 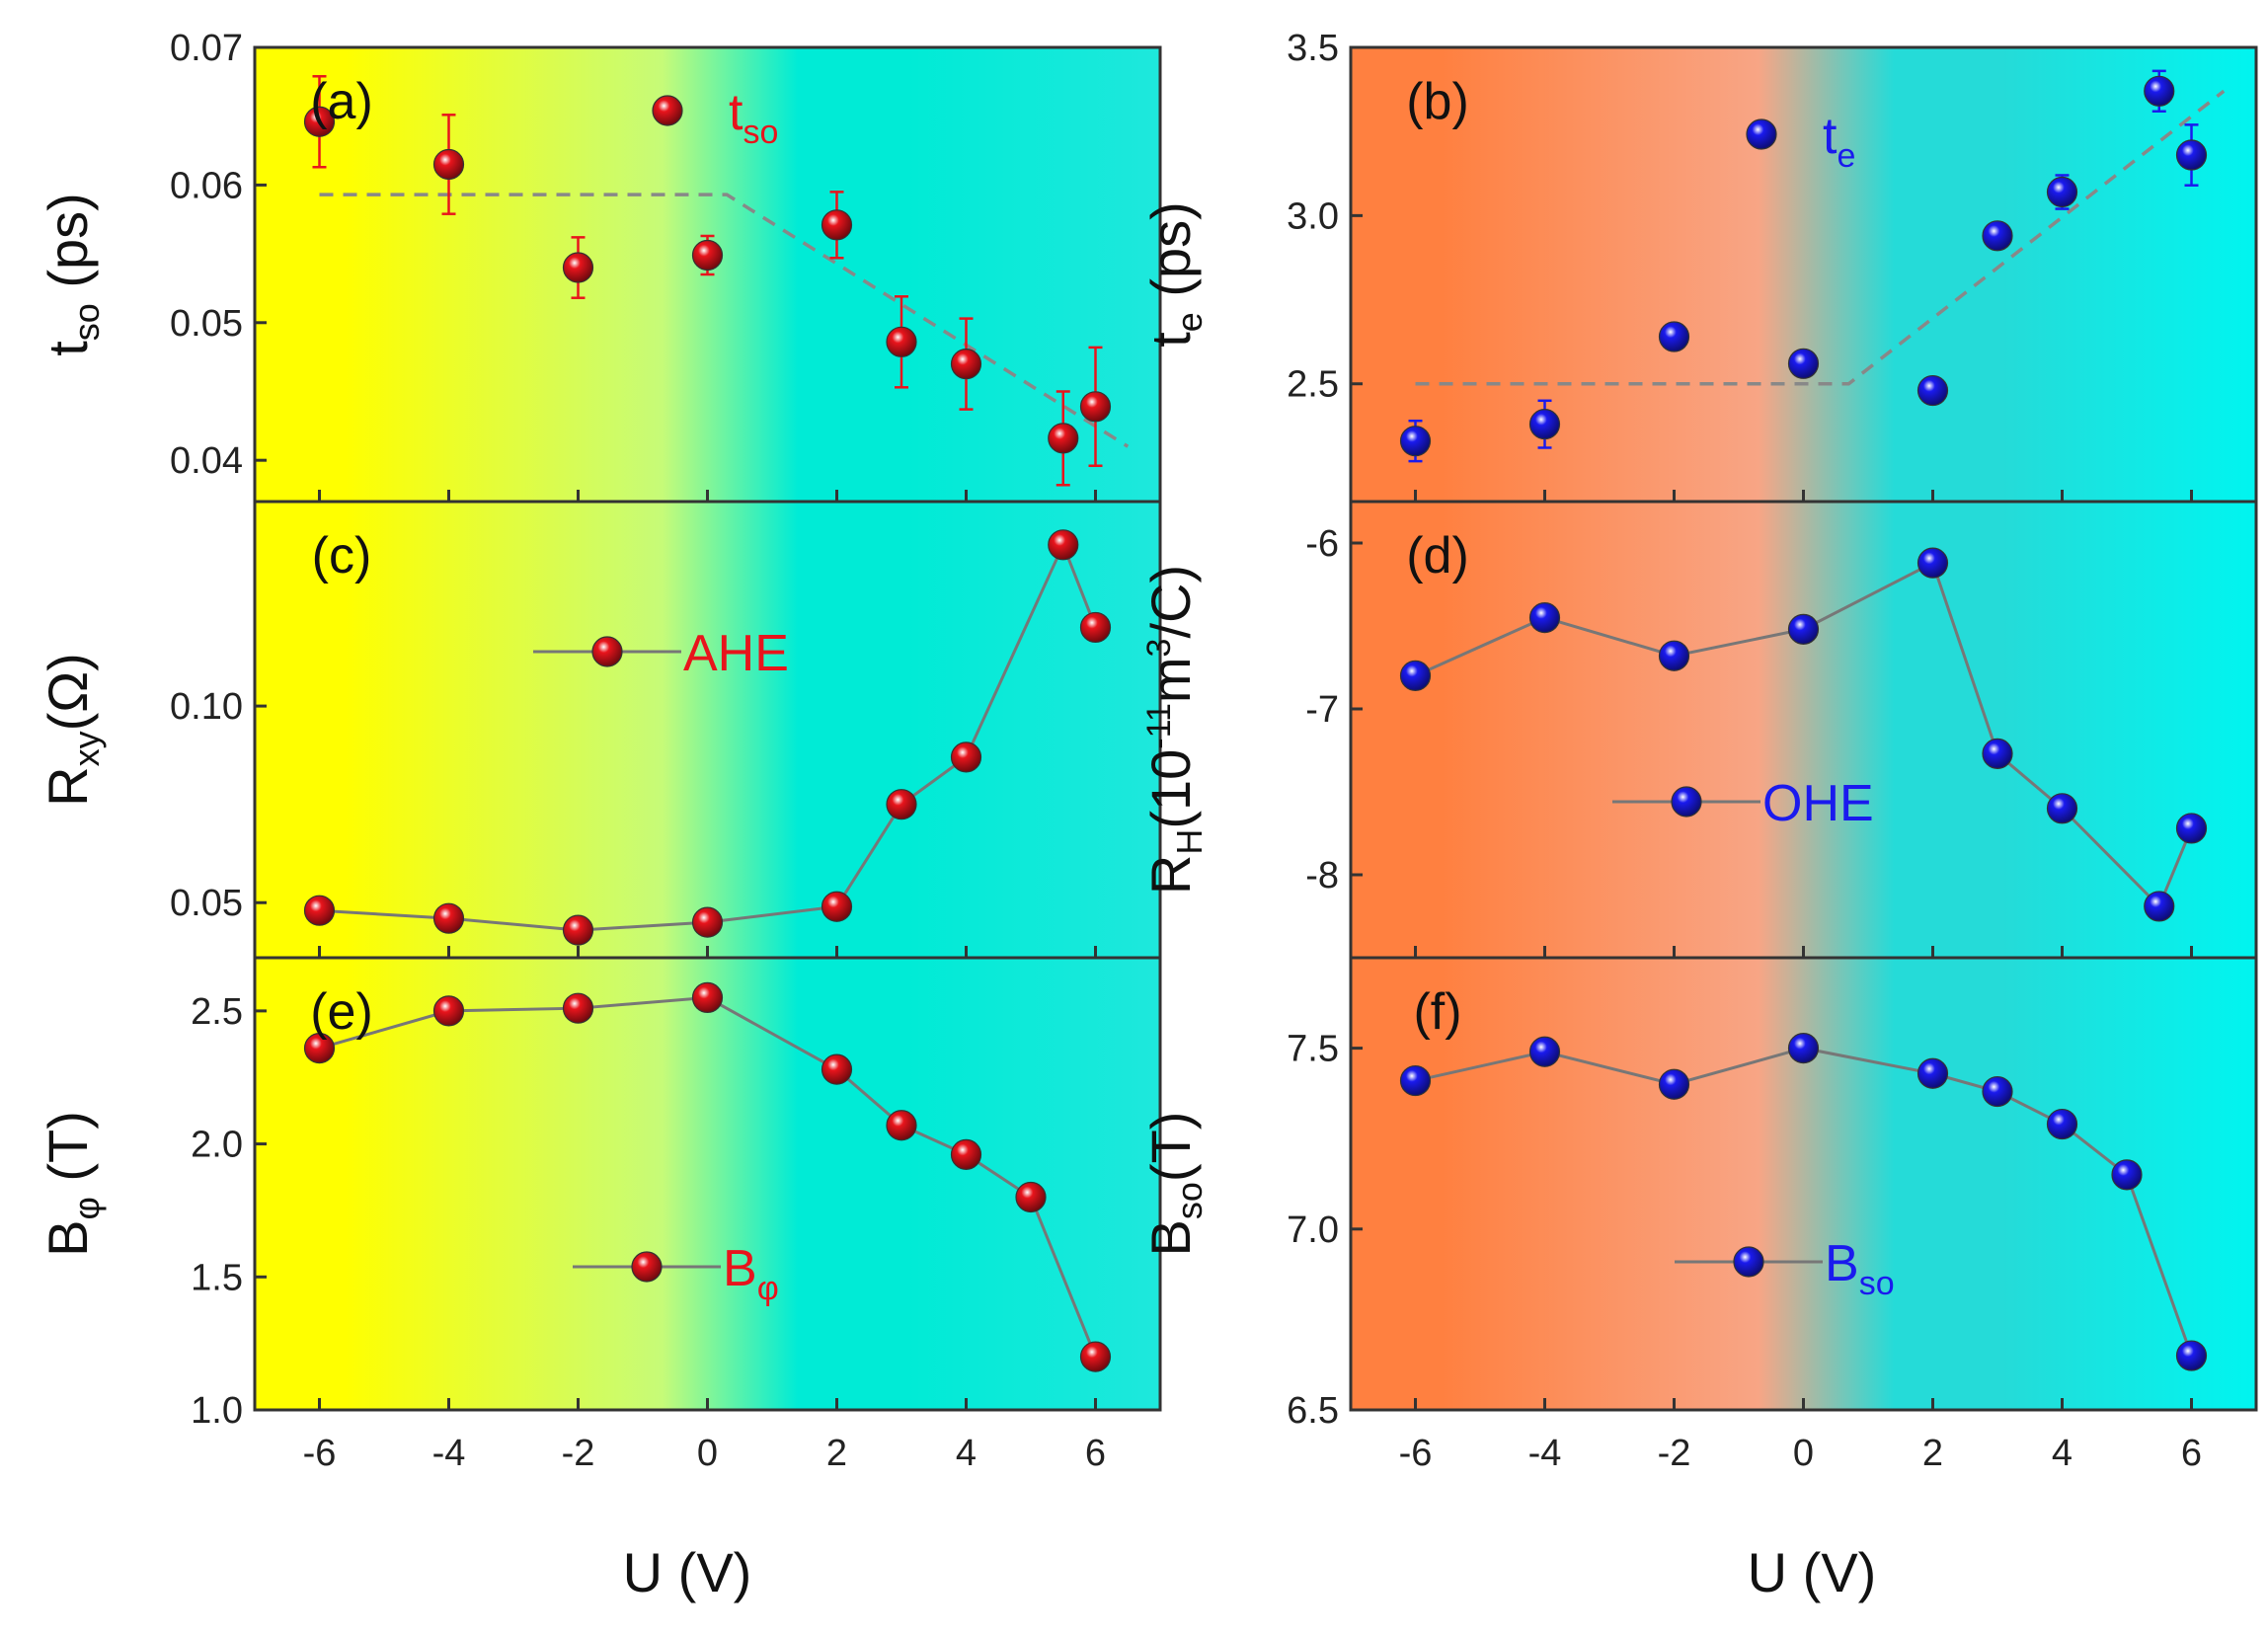 What do you see at coordinates (206, 185) in the screenshot?
I see `y-tick-label: 0.06` at bounding box center [206, 185].